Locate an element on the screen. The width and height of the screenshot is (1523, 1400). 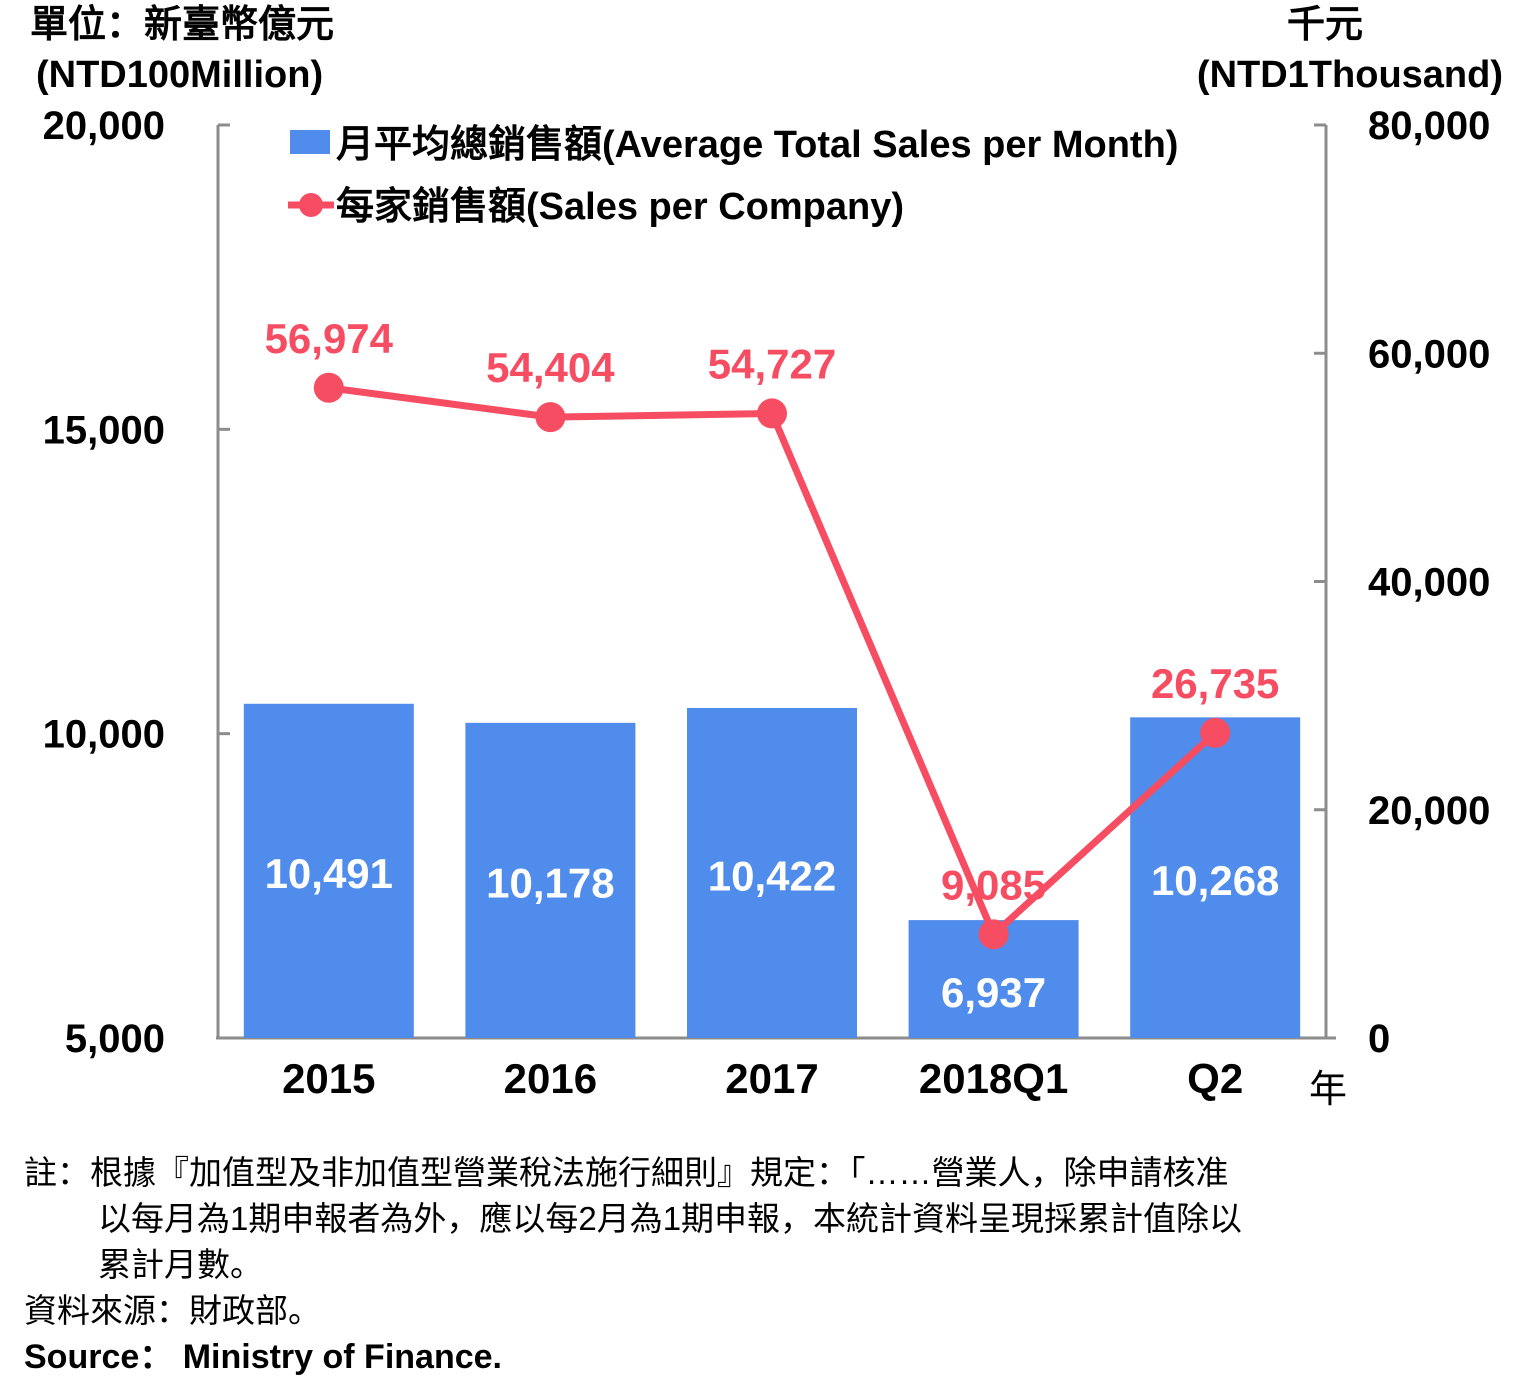
right-axis-tick-label: 80,000 is located at coordinates (1429, 126).